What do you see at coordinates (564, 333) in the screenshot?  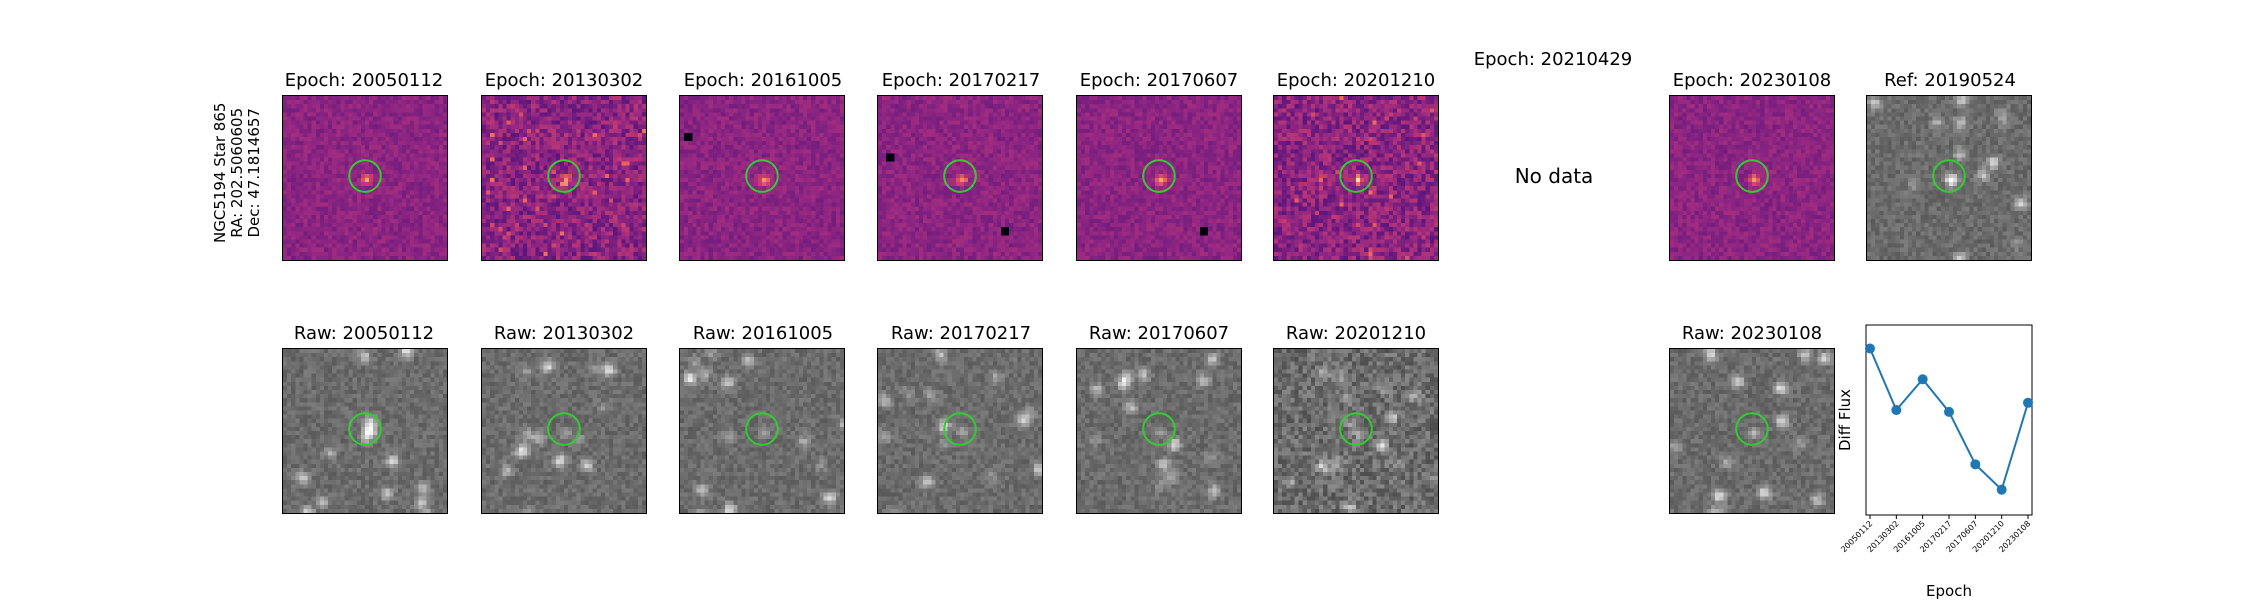 I see `raw-title-2: Raw: 20130302` at bounding box center [564, 333].